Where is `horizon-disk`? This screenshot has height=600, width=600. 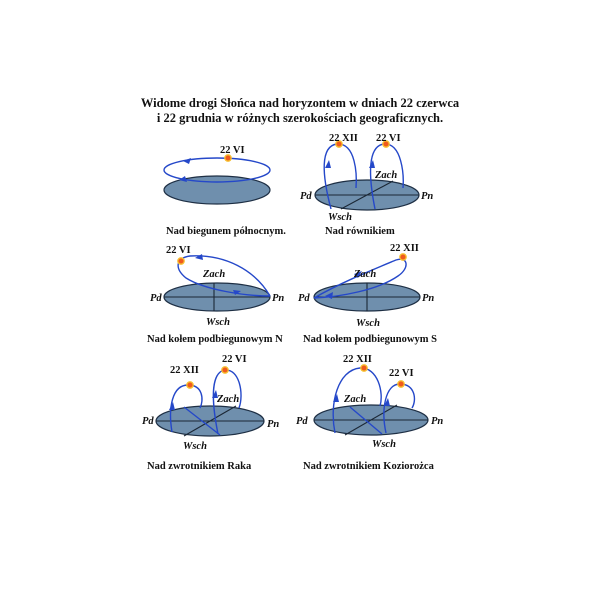 horizon-disk is located at coordinates (217, 190).